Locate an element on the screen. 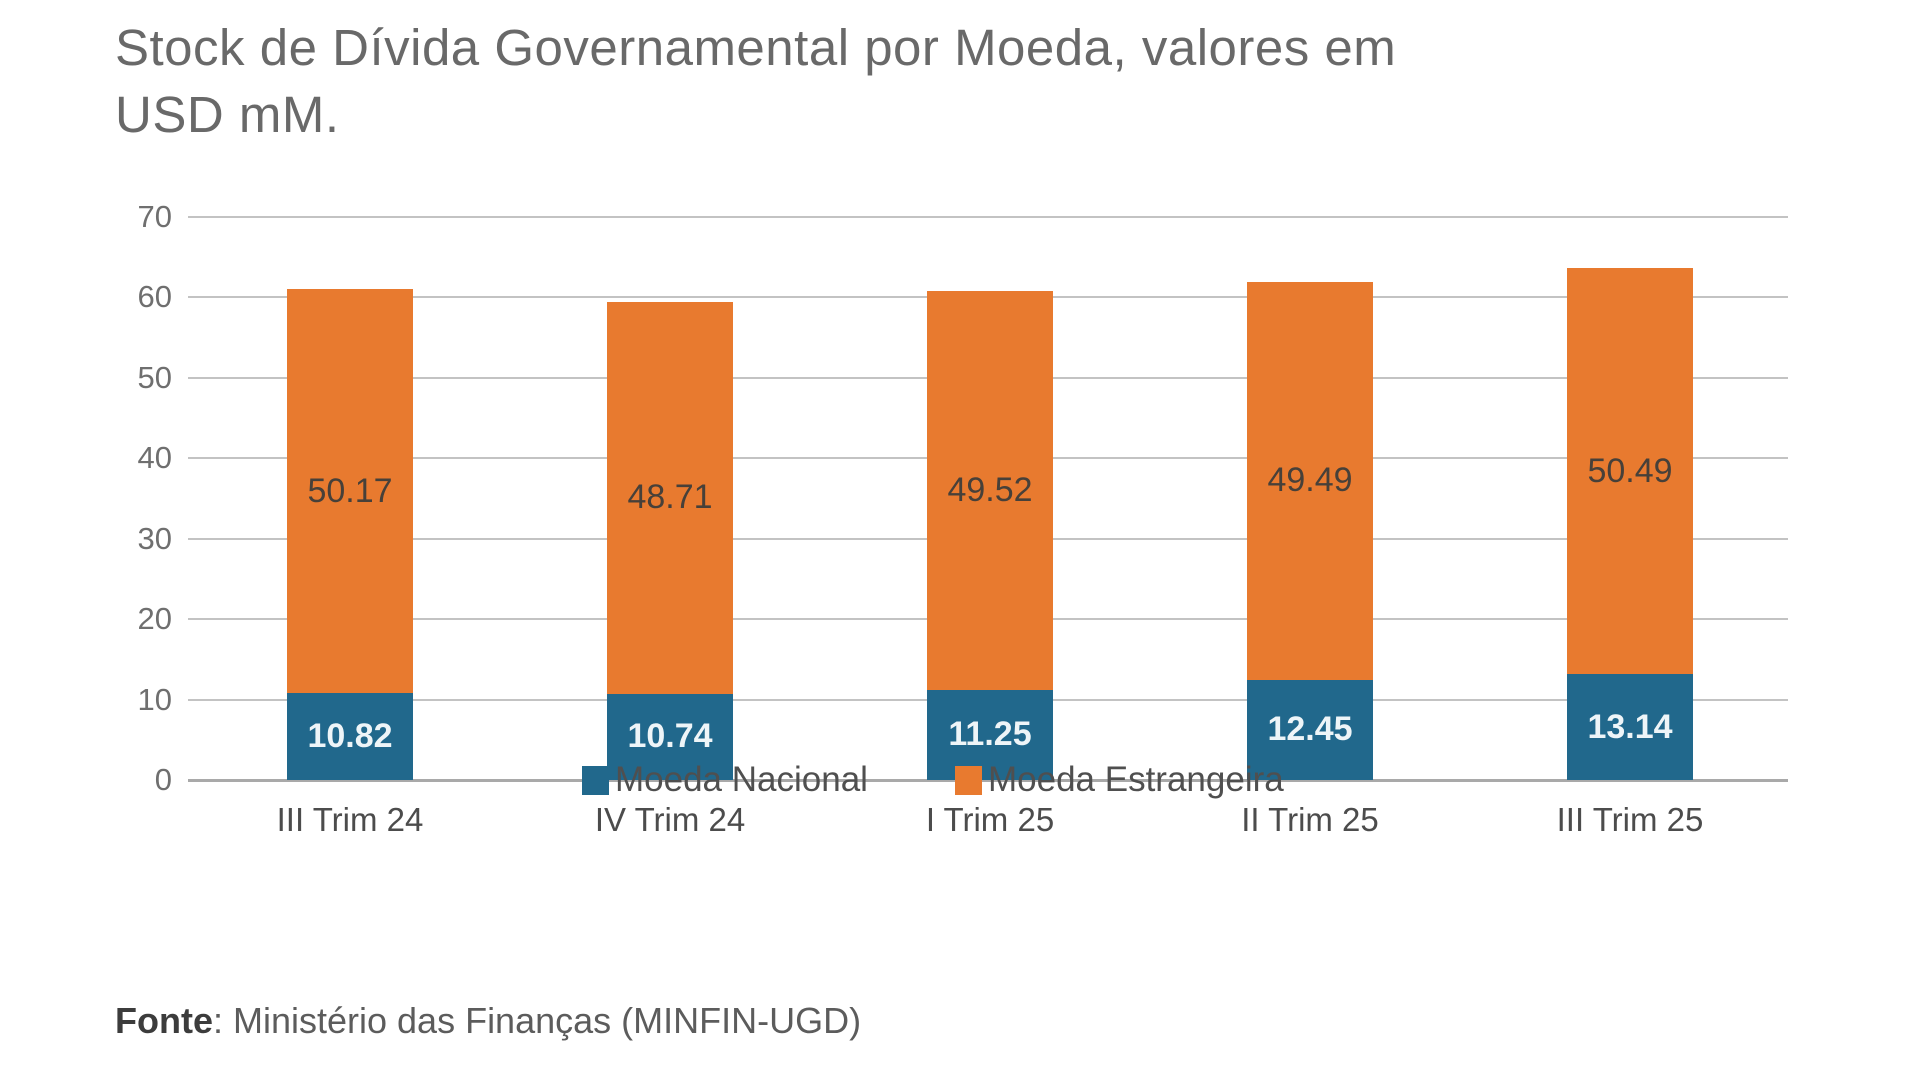 The height and width of the screenshot is (1080, 1920). bar-value-label: 50.17 is located at coordinates (350, 490).